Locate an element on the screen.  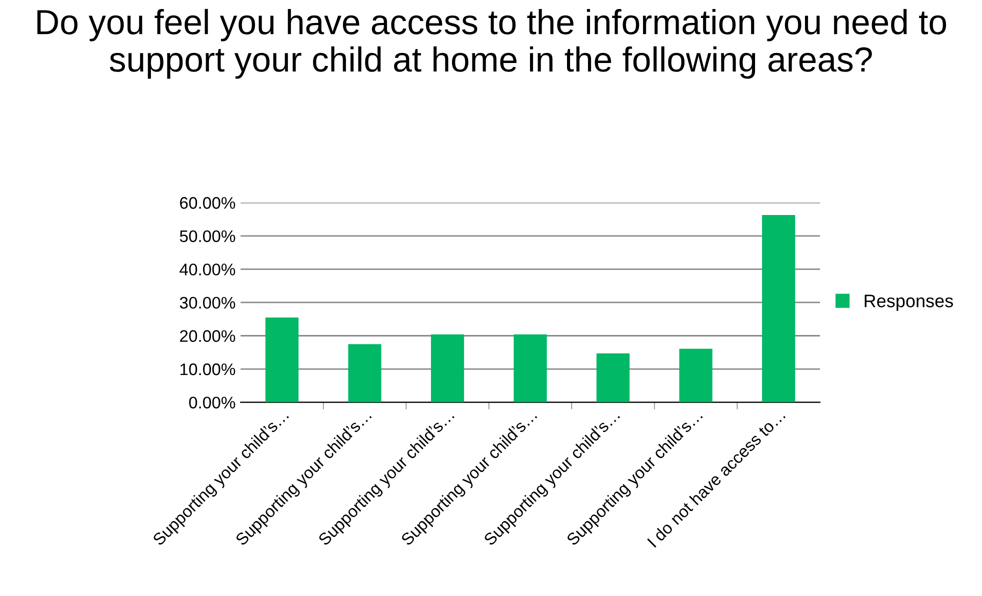
legend-label: Responses is located at coordinates (908, 302).